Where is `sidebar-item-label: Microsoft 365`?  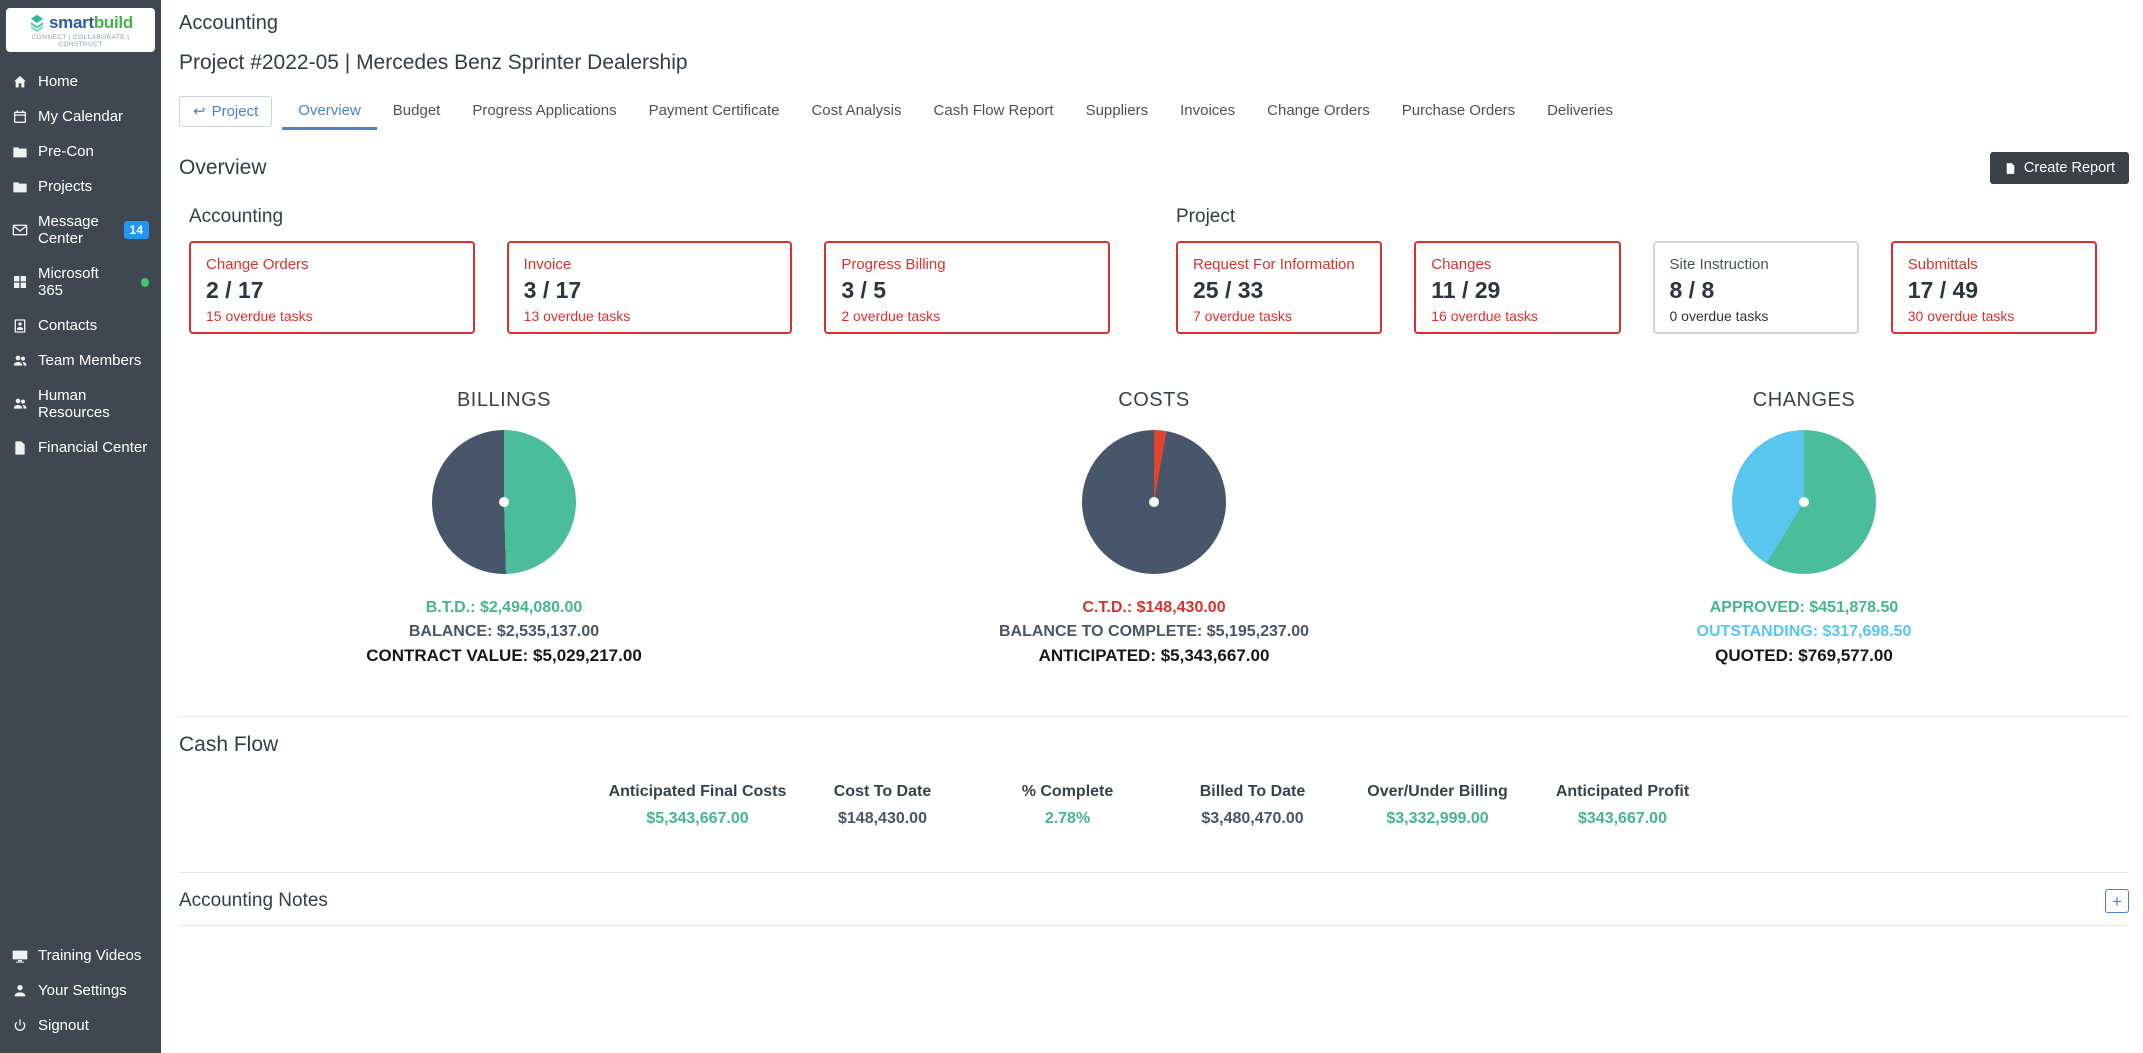
sidebar-item-label: Microsoft 365 is located at coordinates (68, 282).